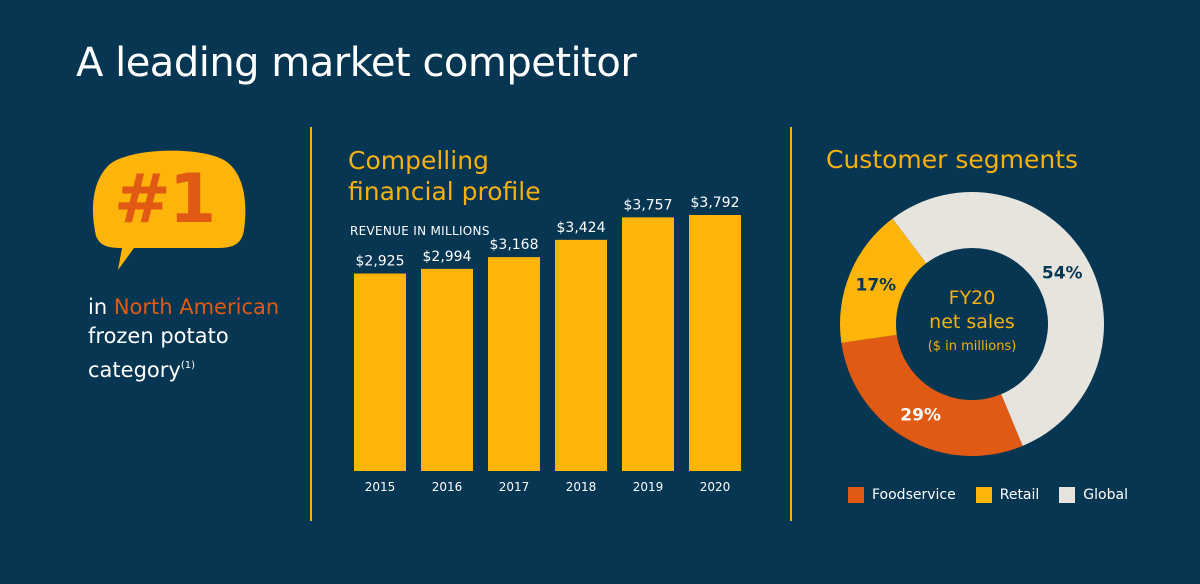 This screenshot has width=1200, height=584. I want to click on divider-right, so click(791, 324).